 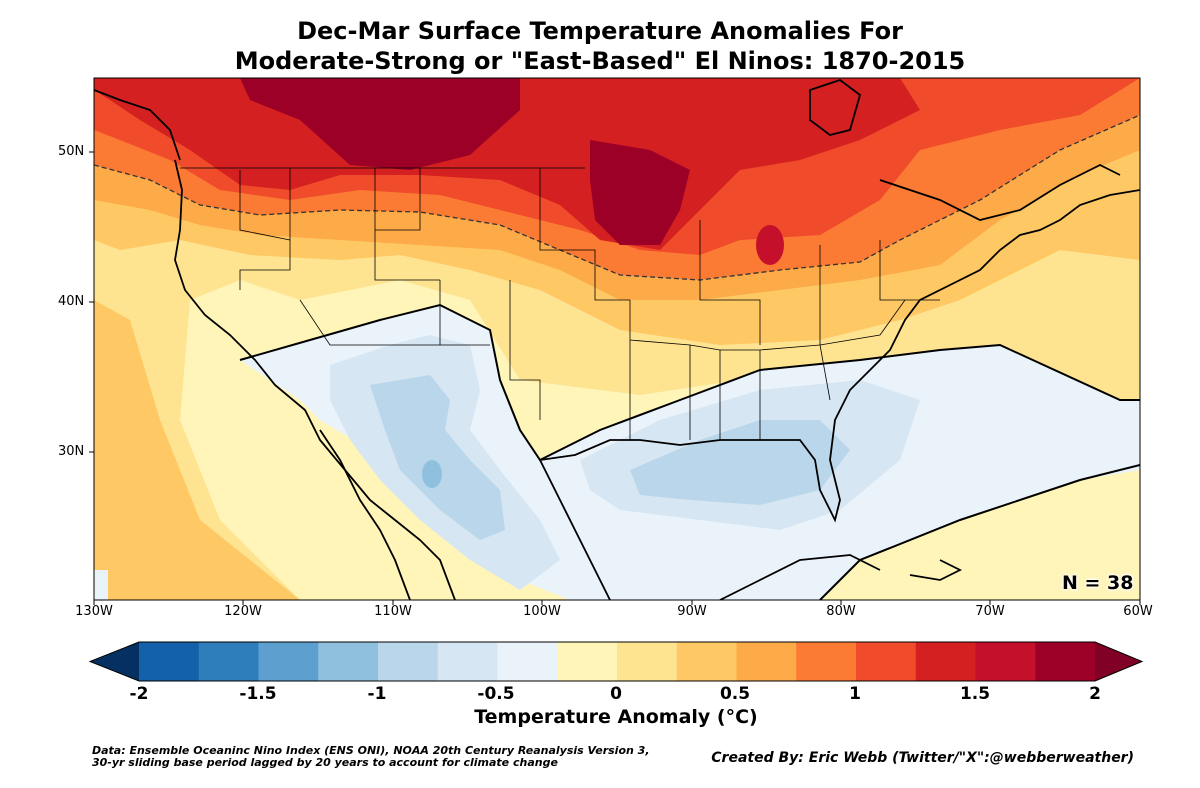 What do you see at coordinates (616, 717) in the screenshot?
I see `colorbar-title: Temperature Anomaly (°C)` at bounding box center [616, 717].